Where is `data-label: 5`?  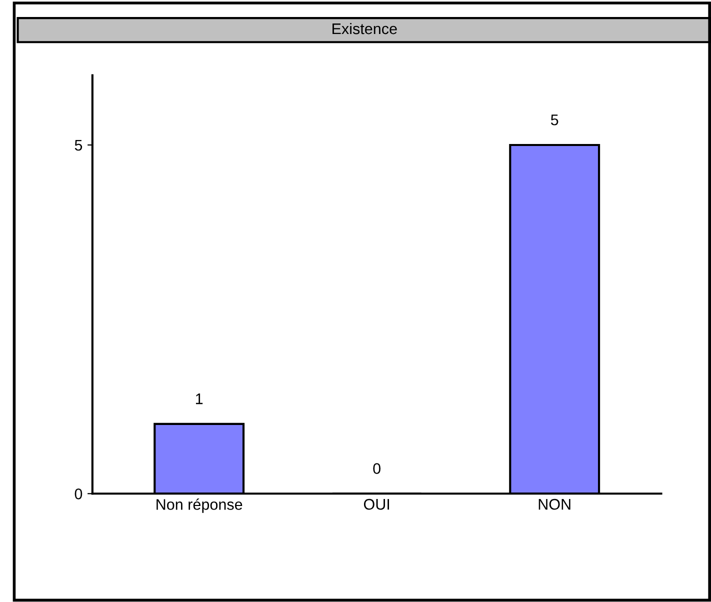 data-label: 5 is located at coordinates (554, 120).